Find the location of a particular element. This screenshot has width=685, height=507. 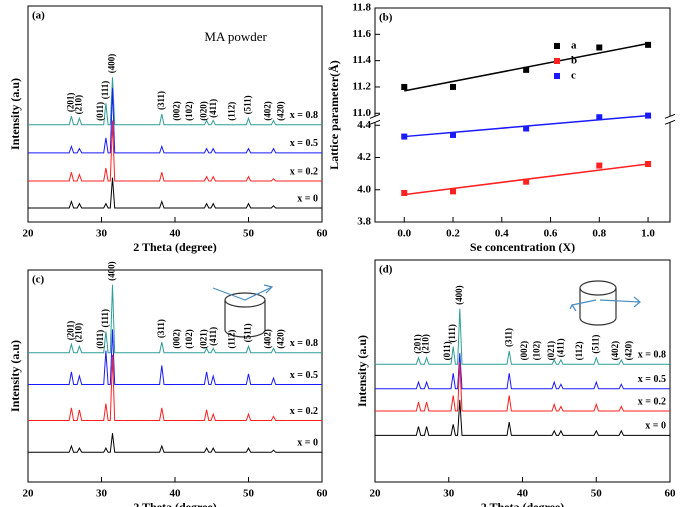

annotation: MA powder is located at coordinates (235, 36).